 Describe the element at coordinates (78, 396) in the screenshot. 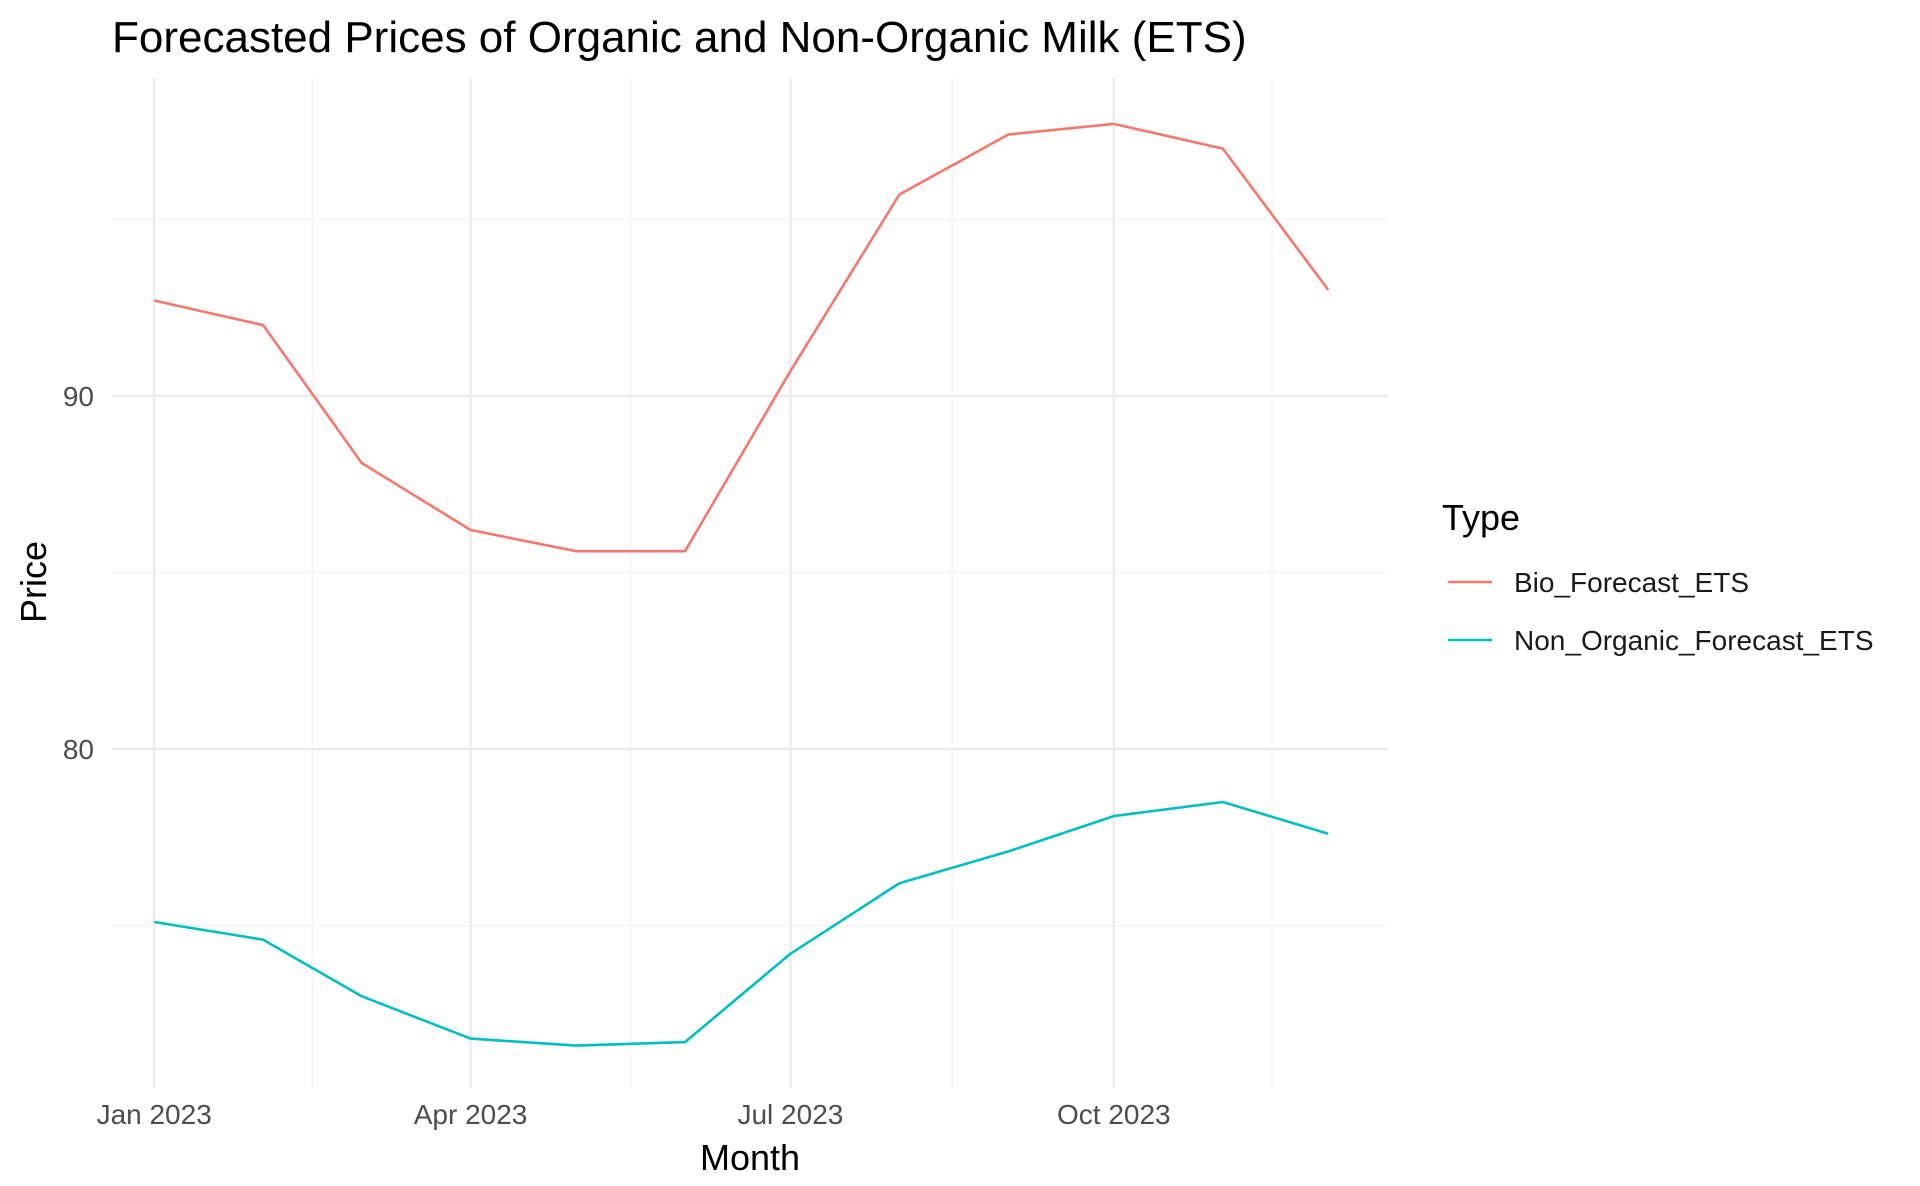

I see `y-tick-label: 90` at that location.